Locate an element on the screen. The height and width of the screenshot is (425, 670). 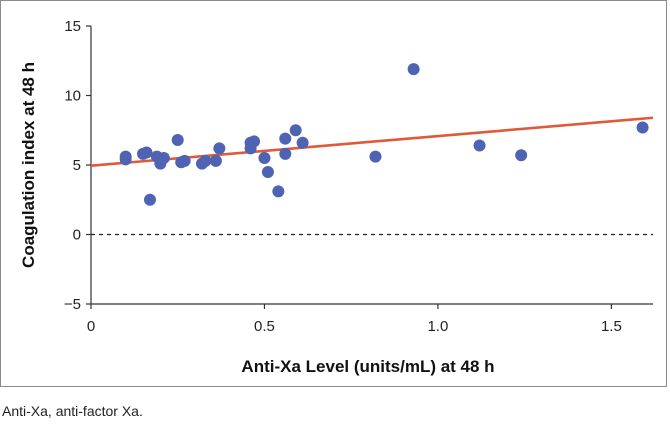
x-tick-label: 0 is located at coordinates (91, 326).